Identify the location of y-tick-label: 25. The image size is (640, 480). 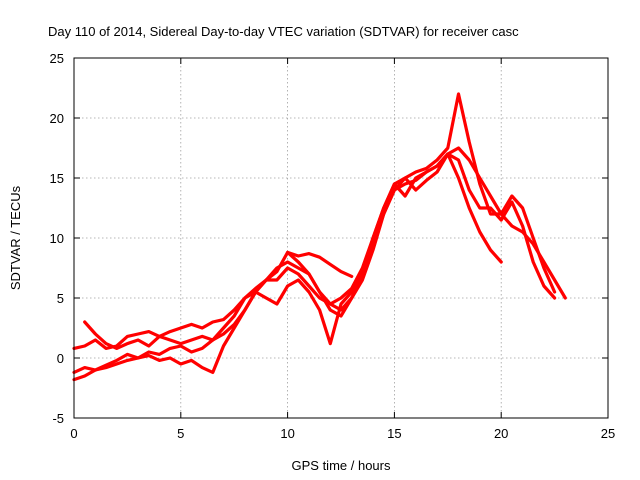
(57, 58).